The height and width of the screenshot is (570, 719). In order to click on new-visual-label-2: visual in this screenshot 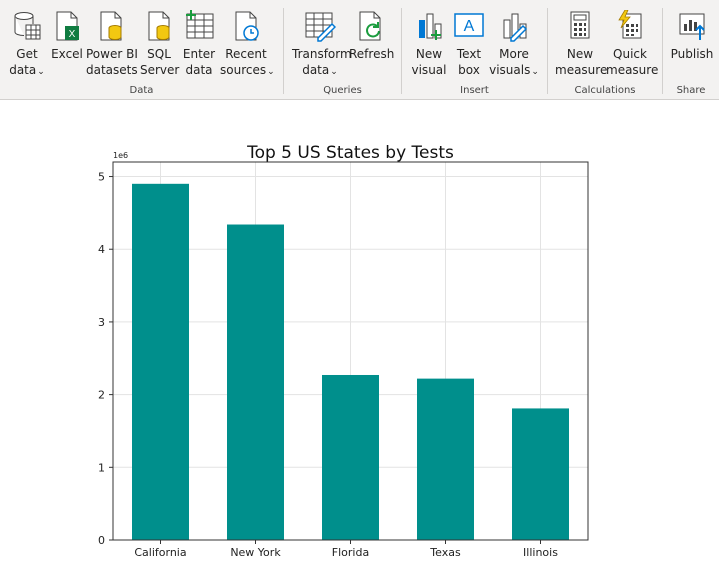, I will do `click(429, 70)`.